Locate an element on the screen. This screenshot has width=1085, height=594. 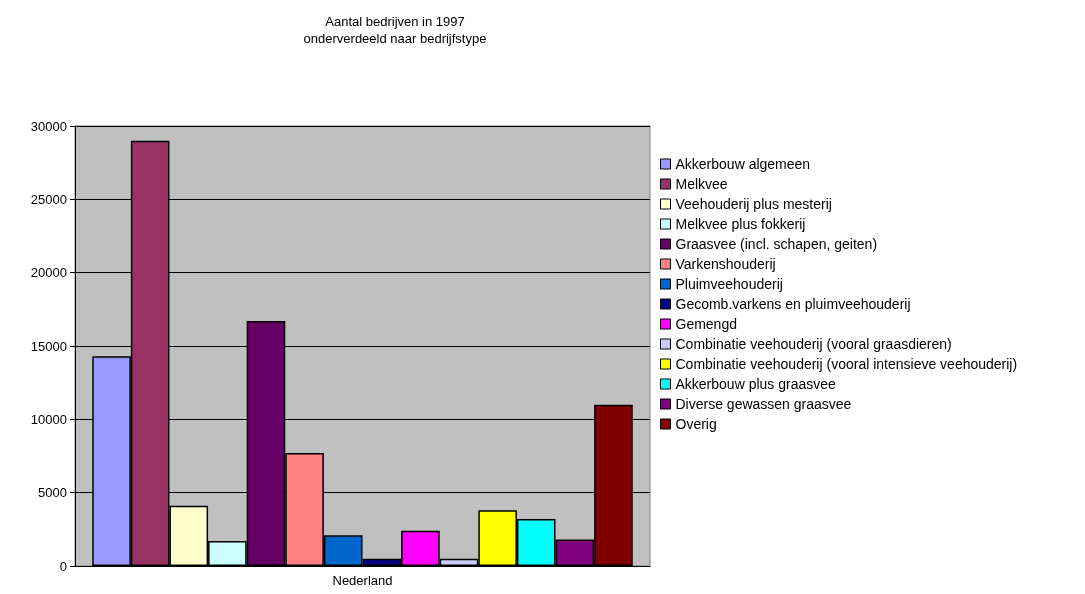
legend-label: Diverse gewassen graasvee is located at coordinates (763, 404).